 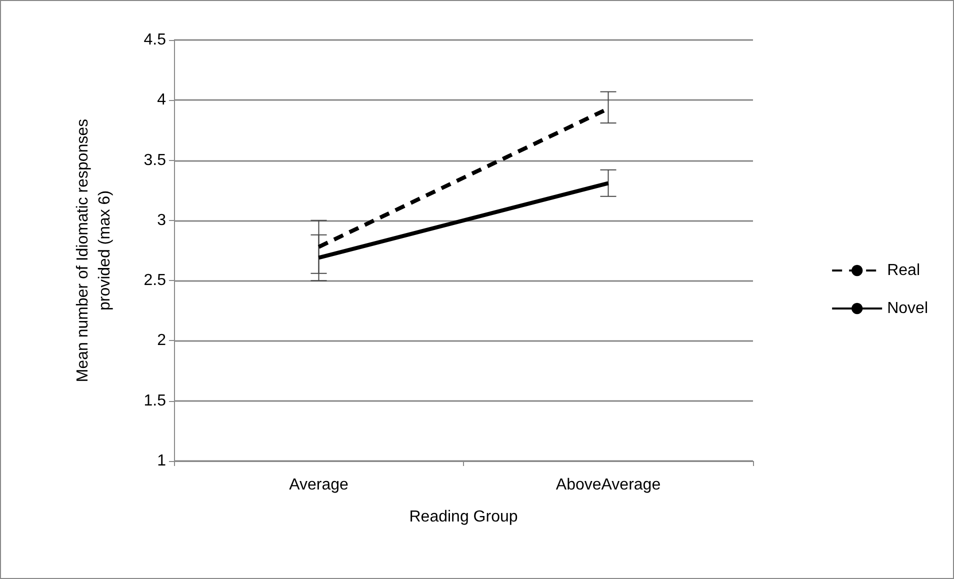 I want to click on legend-label: Novel, so click(x=907, y=308).